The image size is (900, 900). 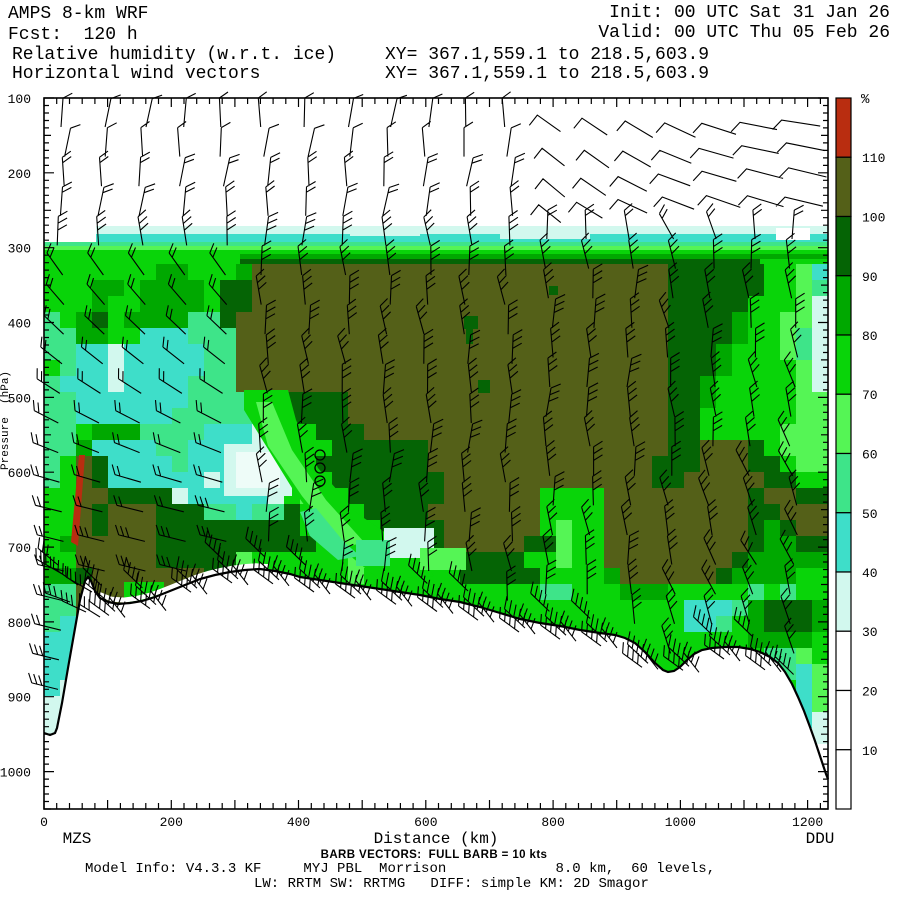 What do you see at coordinates (78, 14) in the screenshot?
I see `svg-text: AMPS 8-km WRF` at bounding box center [78, 14].